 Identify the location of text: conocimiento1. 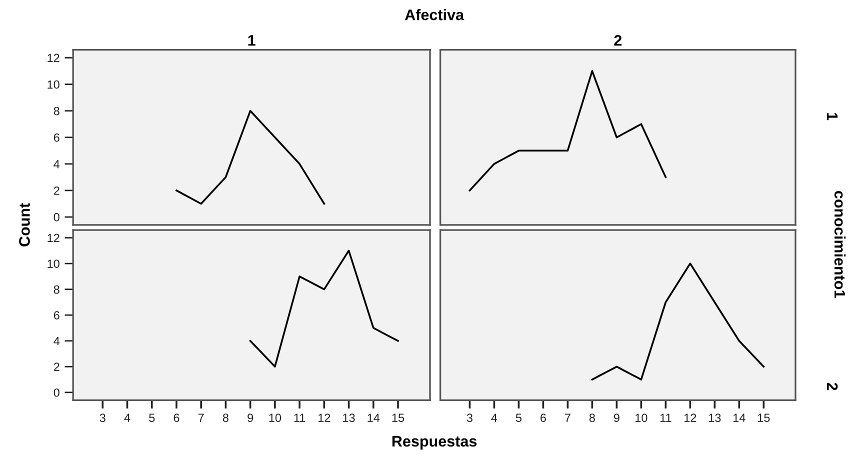
(840, 244).